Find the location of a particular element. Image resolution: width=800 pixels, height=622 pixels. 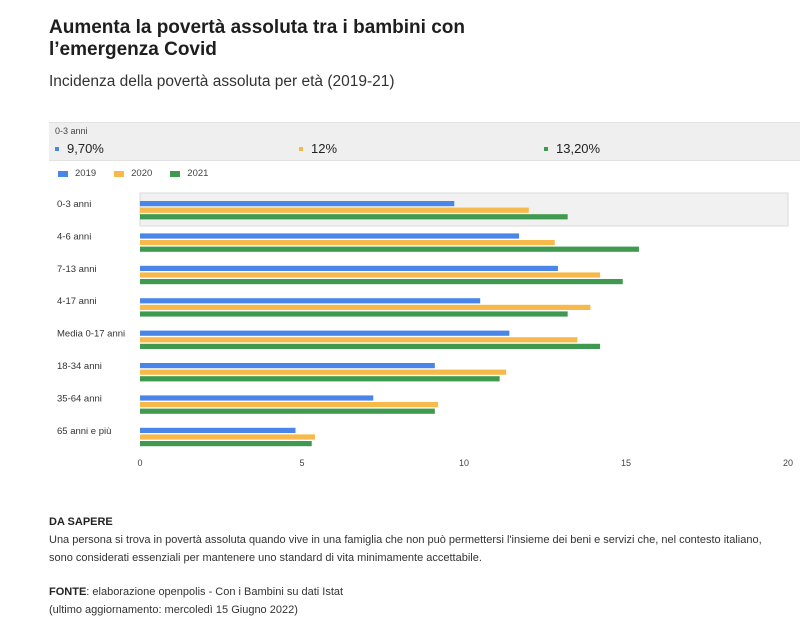

series-2019-swatch is located at coordinates (57, 148).